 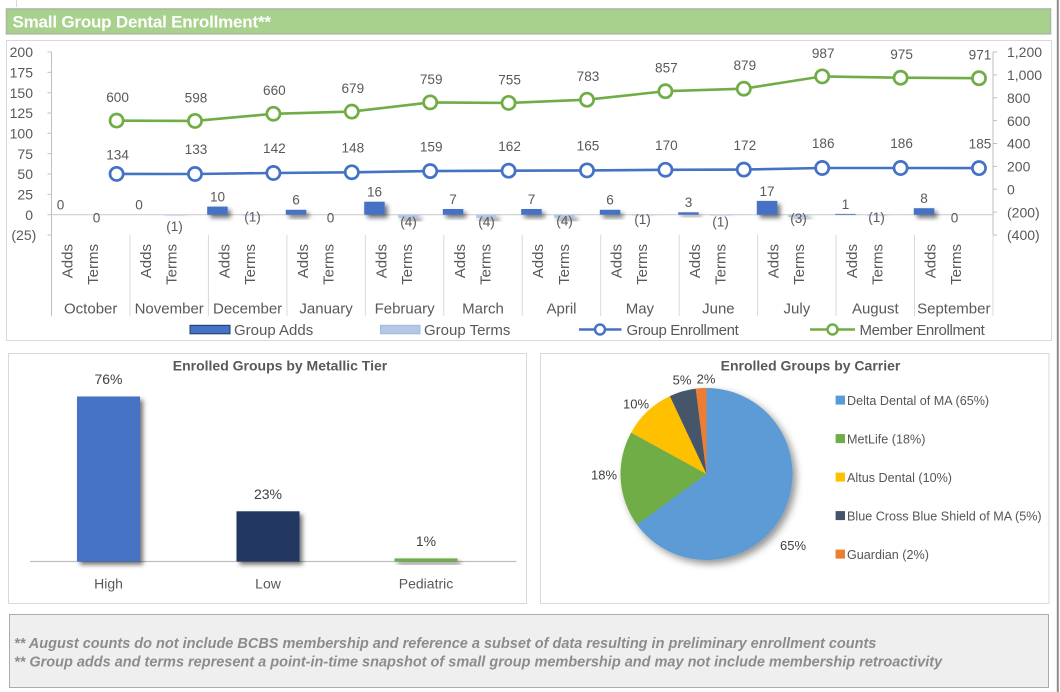 What do you see at coordinates (901, 143) in the screenshot?
I see `svg-text: 186` at bounding box center [901, 143].